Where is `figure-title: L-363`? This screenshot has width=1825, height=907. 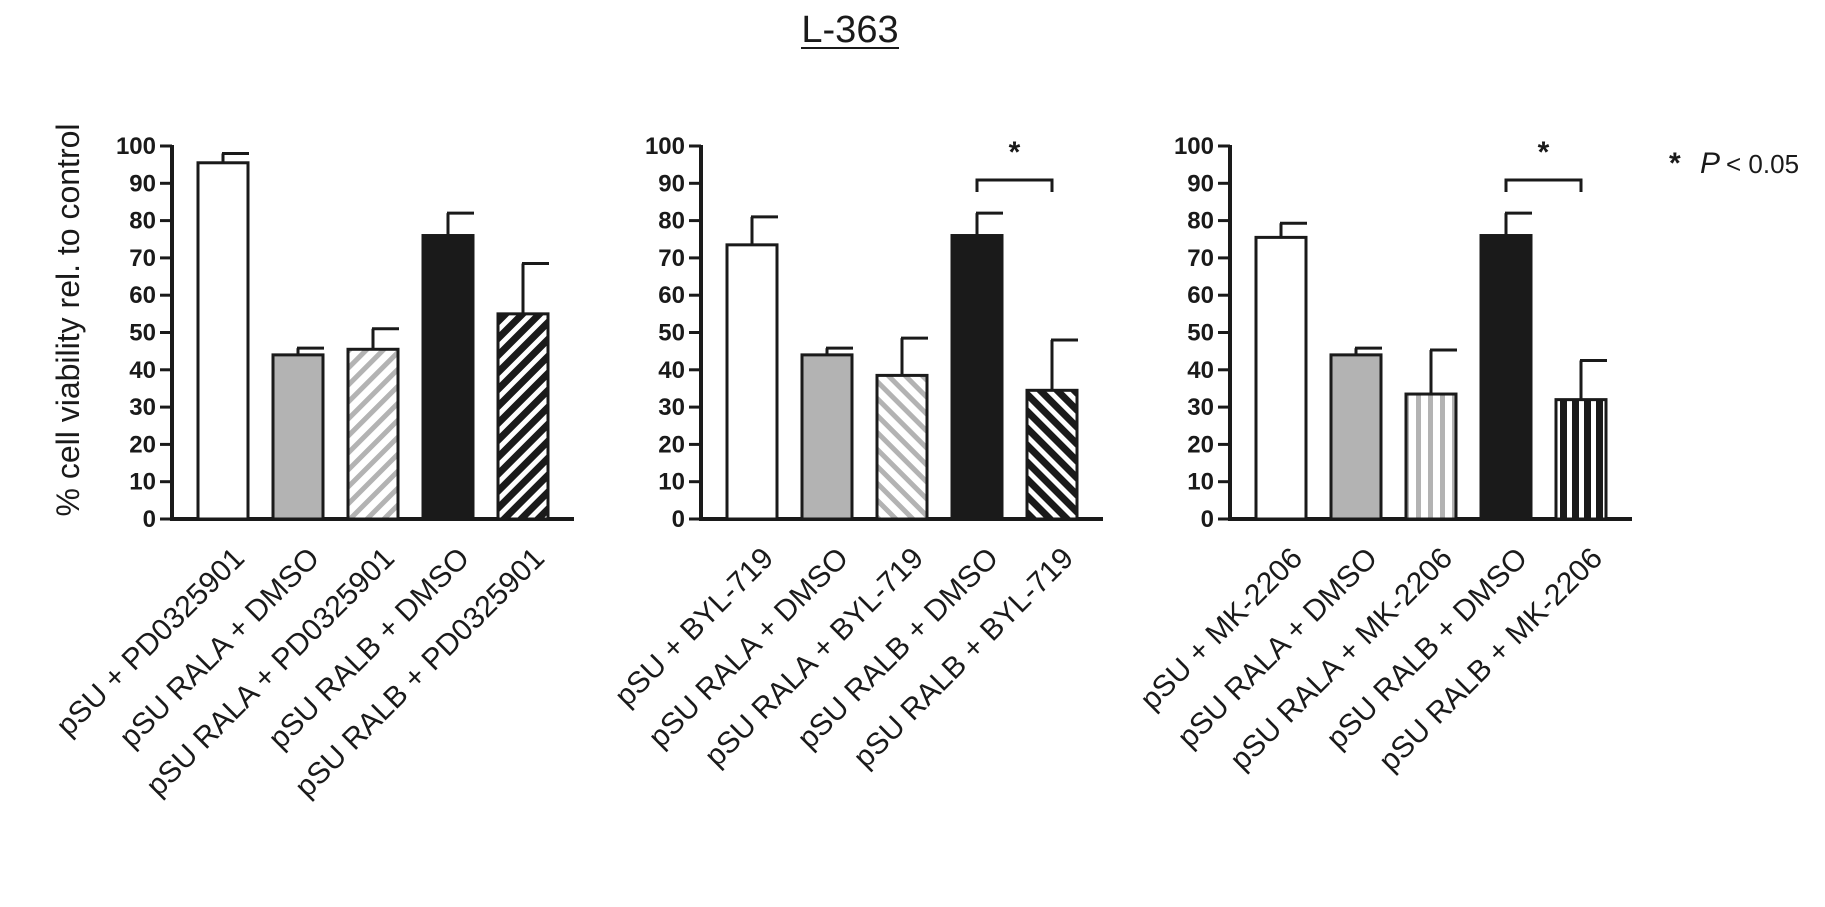
figure-title: L-363 is located at coordinates (849, 30).